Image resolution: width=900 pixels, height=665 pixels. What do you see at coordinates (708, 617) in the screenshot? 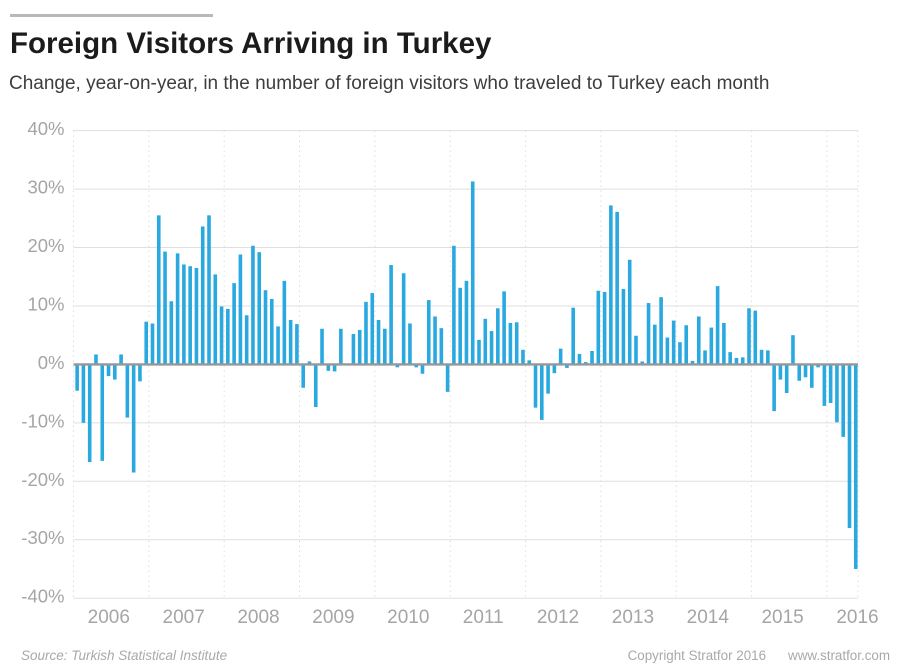
I see `svg-text: 2014` at bounding box center [708, 617].